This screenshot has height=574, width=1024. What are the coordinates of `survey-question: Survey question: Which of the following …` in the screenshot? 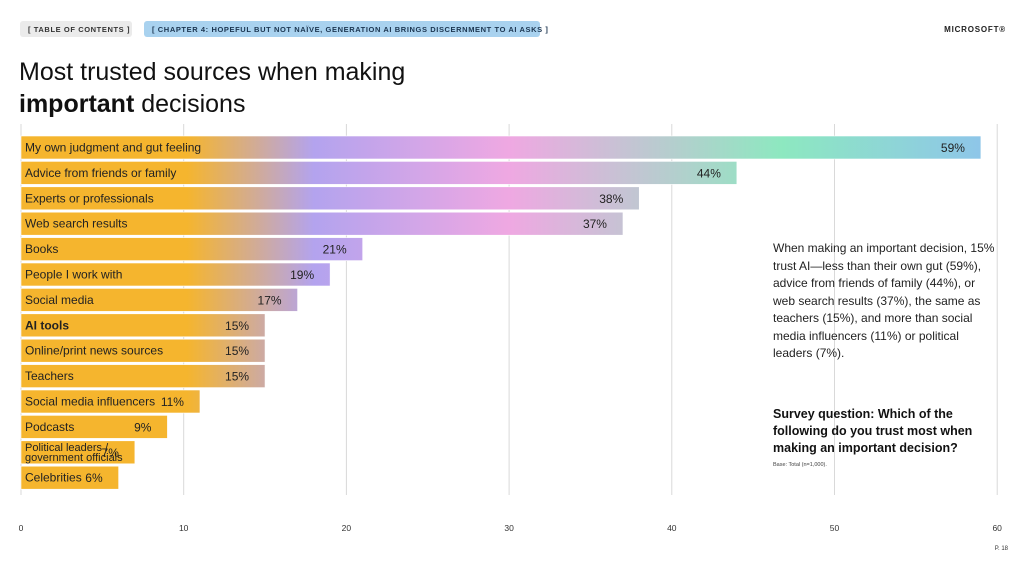 It's located at (873, 431).